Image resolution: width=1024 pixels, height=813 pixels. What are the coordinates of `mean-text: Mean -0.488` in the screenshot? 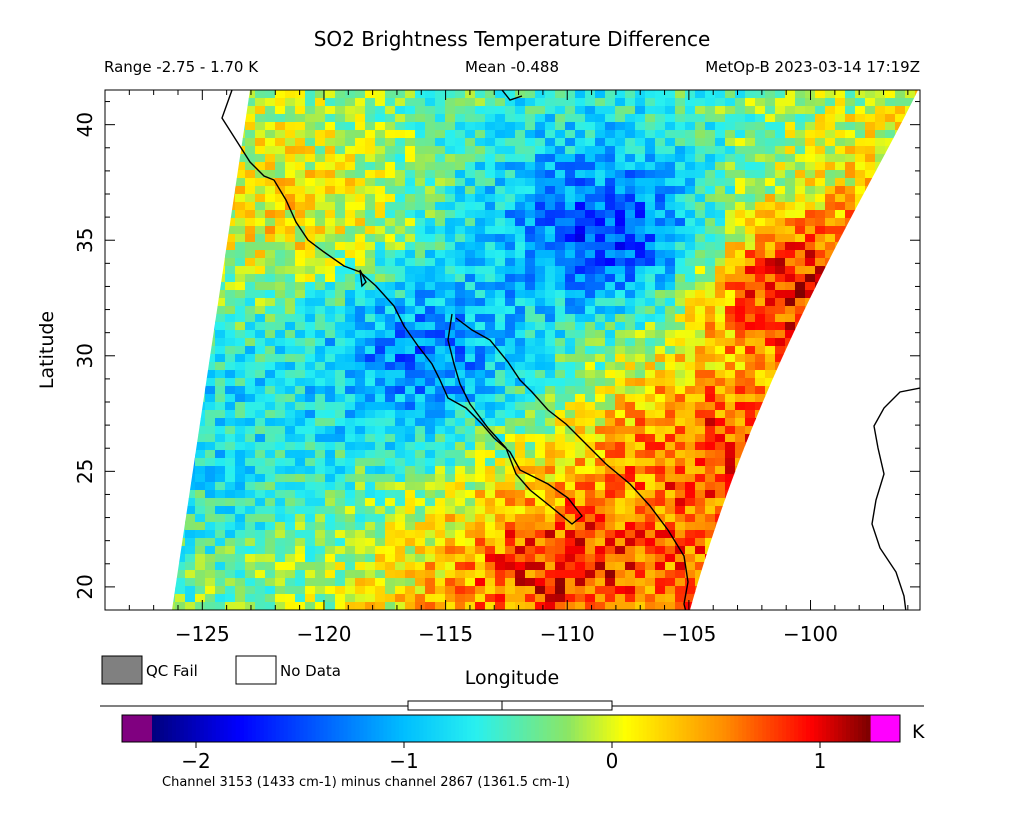 It's located at (512, 67).